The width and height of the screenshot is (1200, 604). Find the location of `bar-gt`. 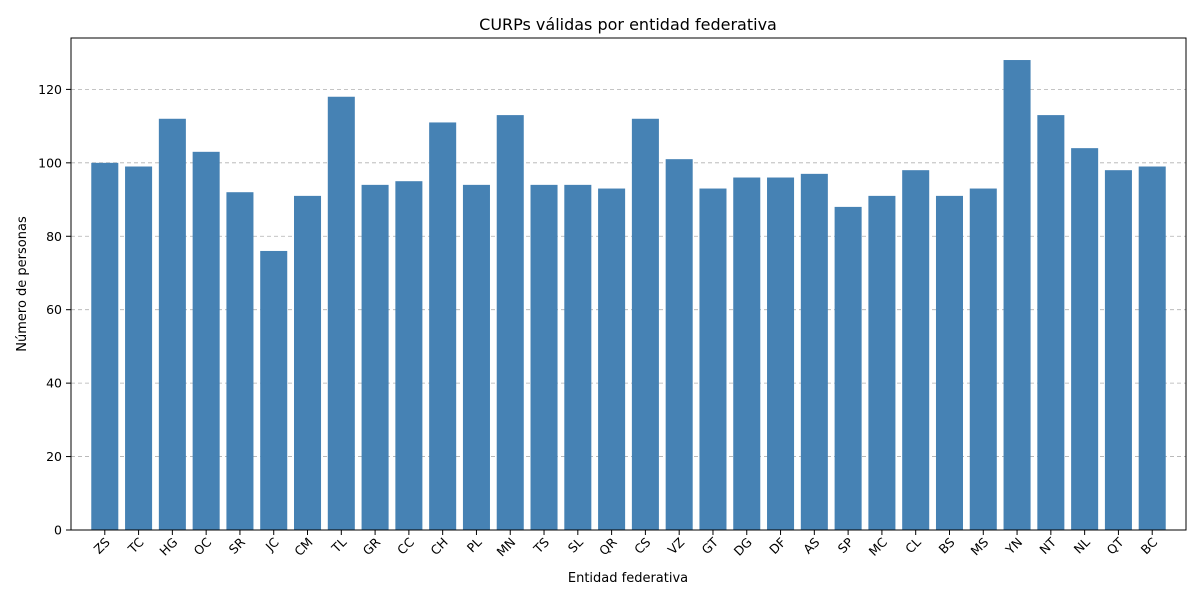

bar-gt is located at coordinates (713, 359).